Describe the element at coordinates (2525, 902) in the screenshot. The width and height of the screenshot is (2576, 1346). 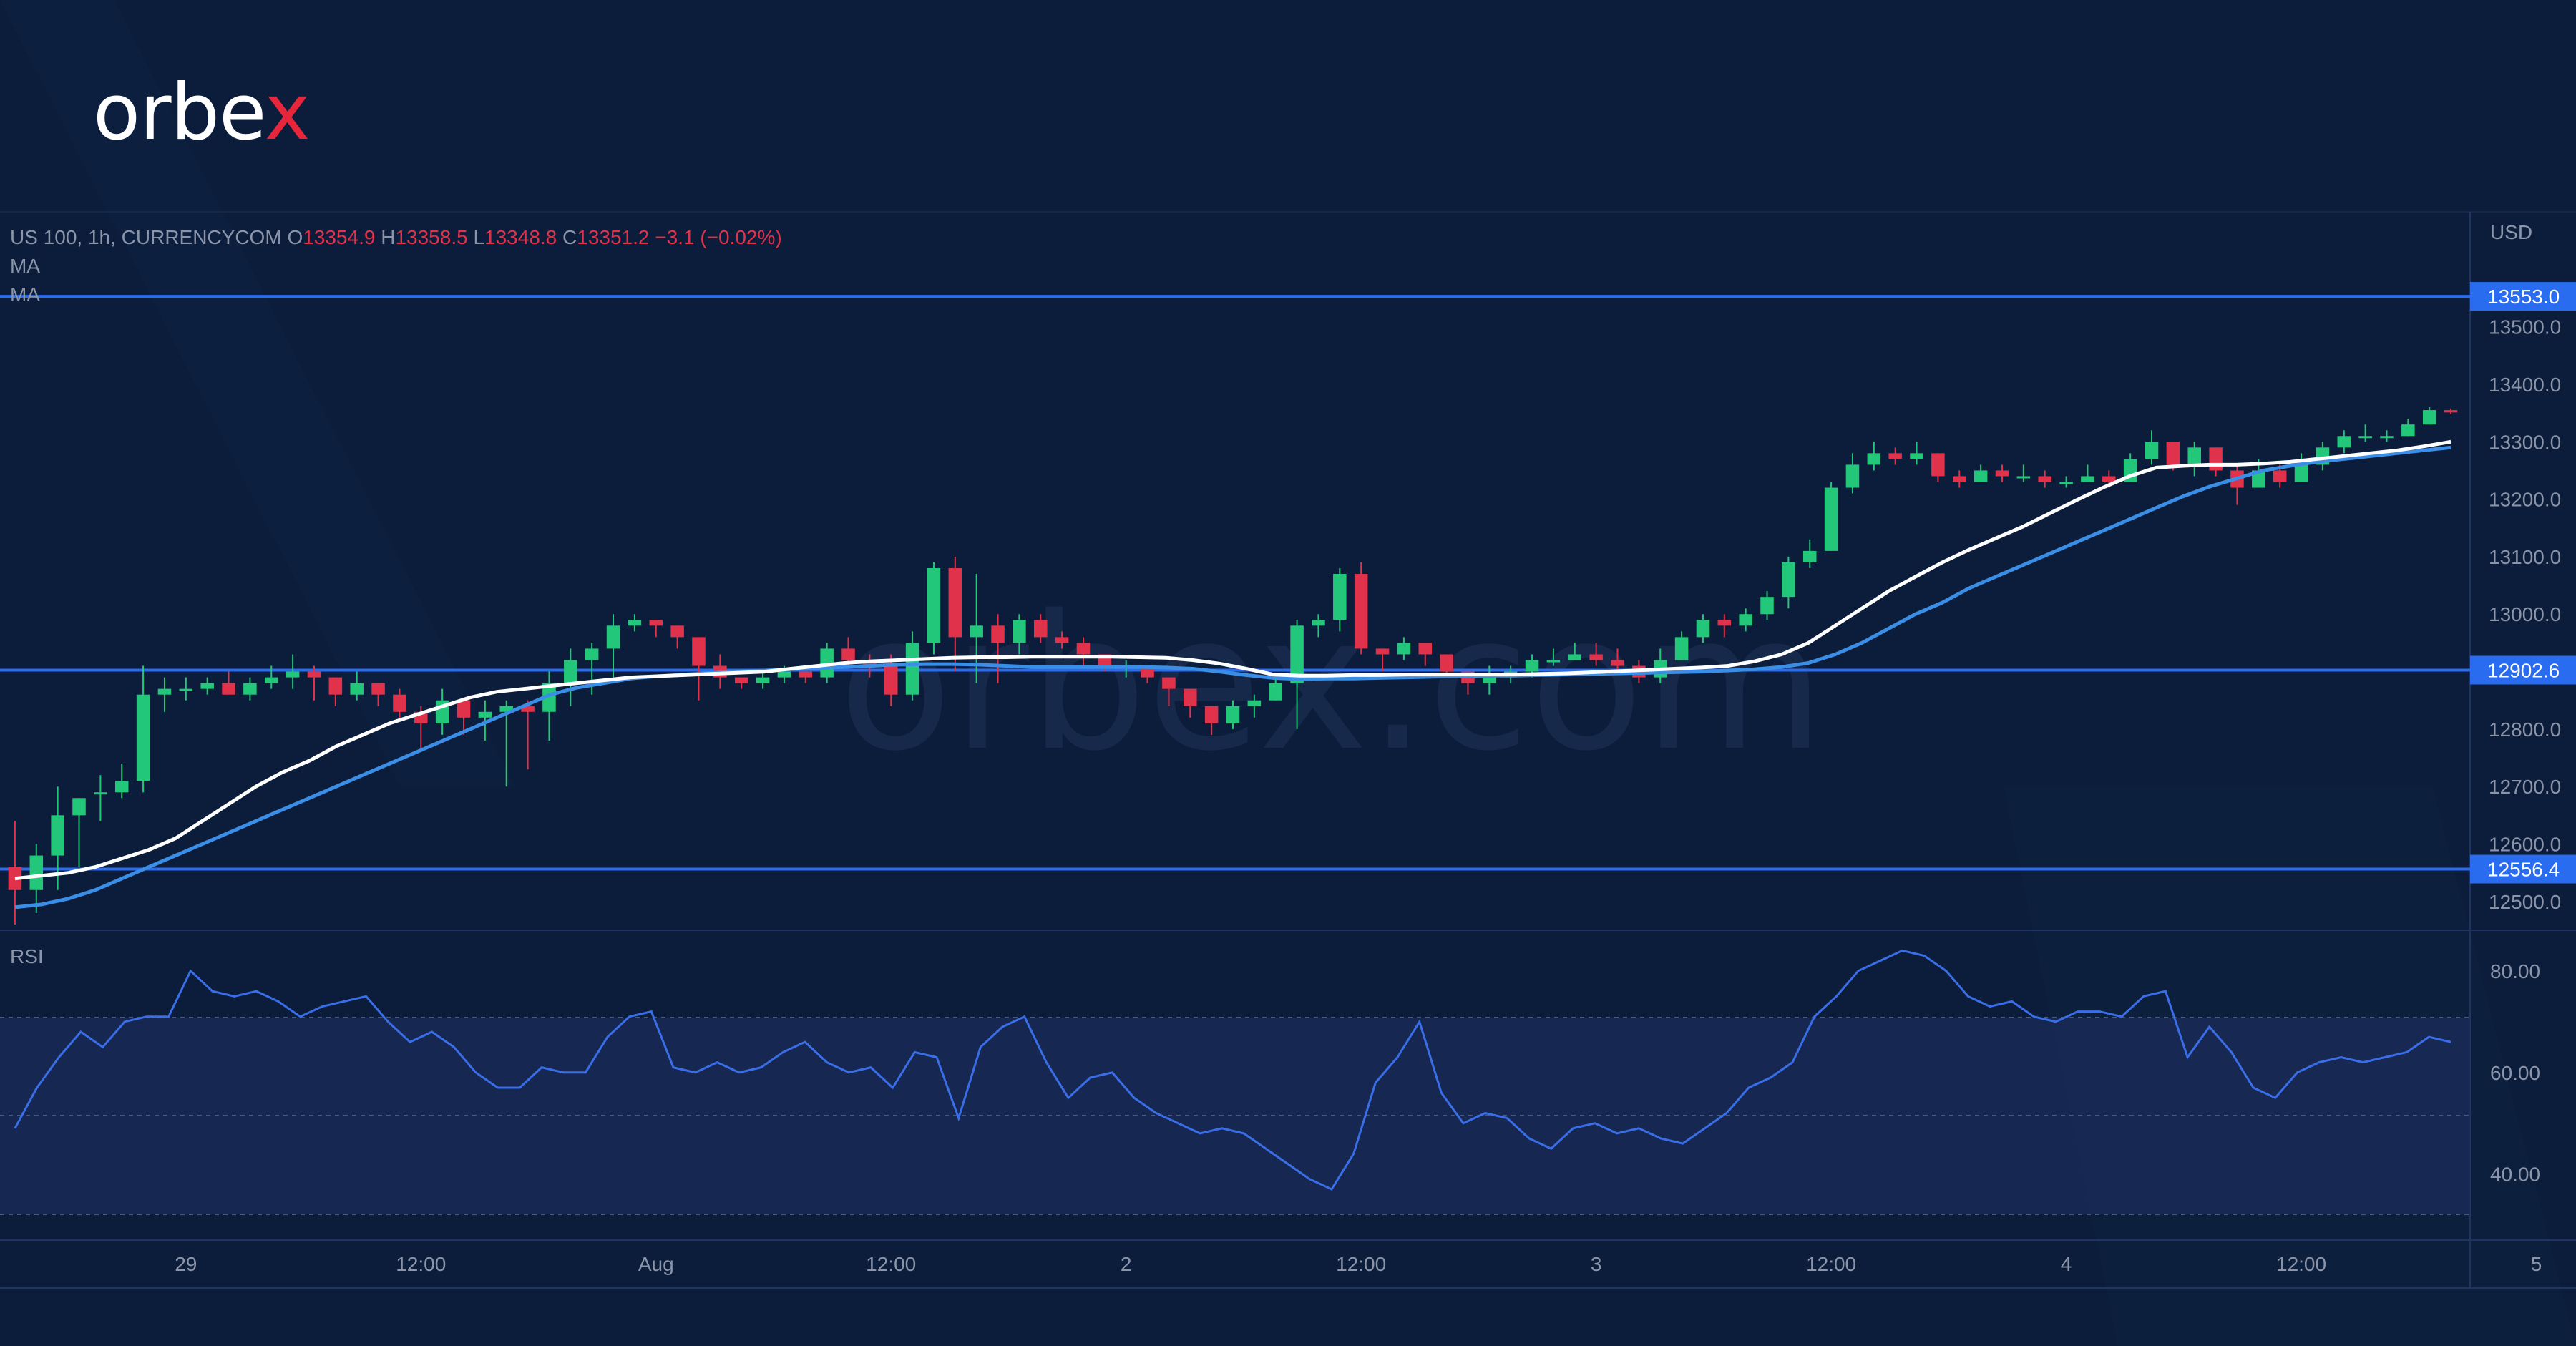
I see `price-tick-label: 12500.0` at that location.